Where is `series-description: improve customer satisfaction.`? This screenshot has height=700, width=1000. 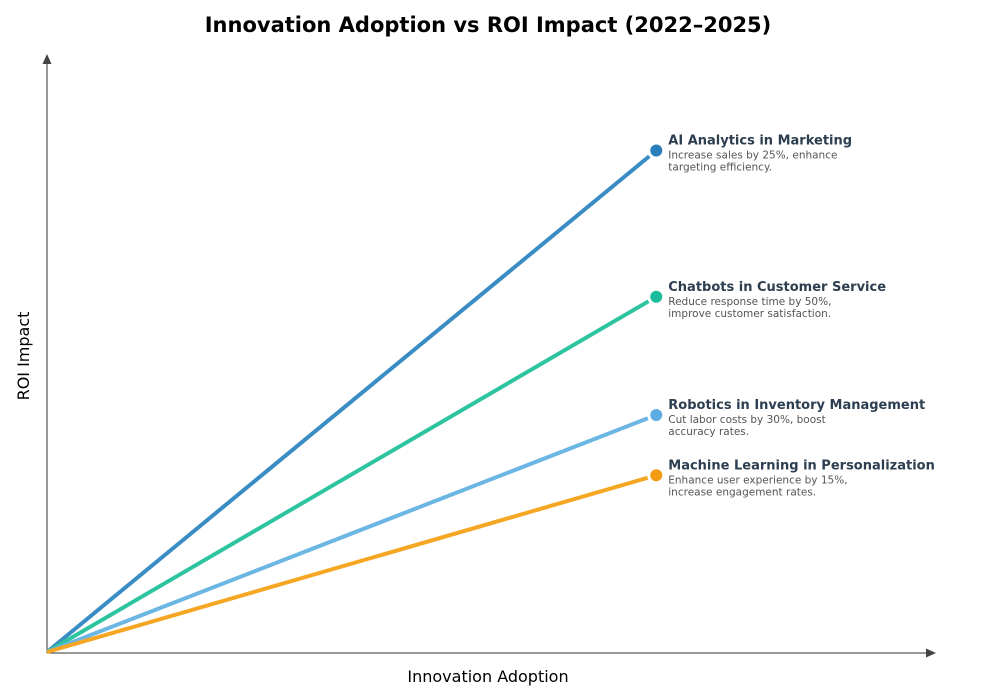
series-description: improve customer satisfaction. is located at coordinates (749, 314).